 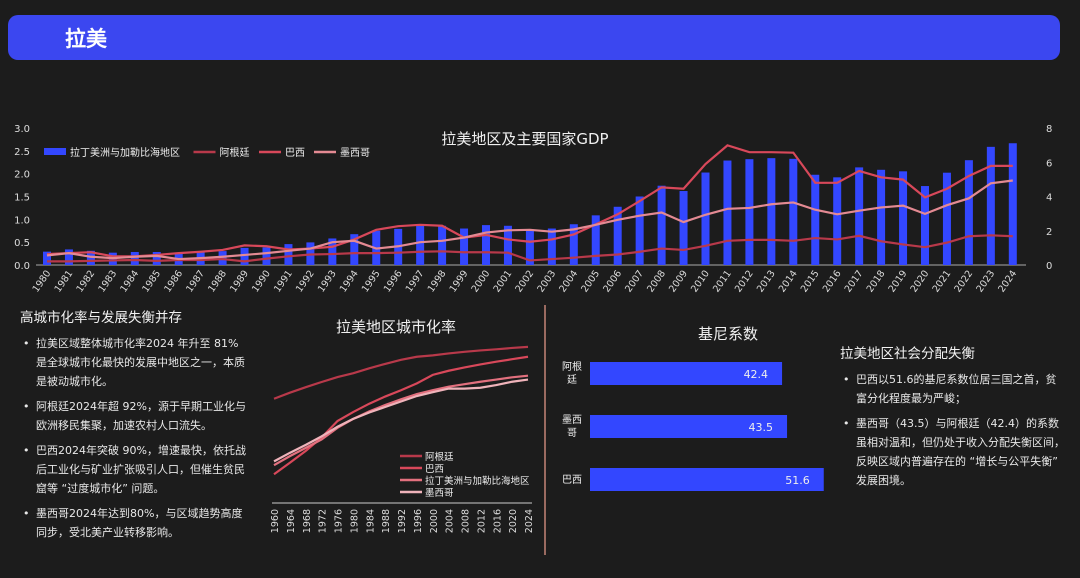 What do you see at coordinates (370, 521) in the screenshot?
I see `x-axis-tick: 1984` at bounding box center [370, 521].